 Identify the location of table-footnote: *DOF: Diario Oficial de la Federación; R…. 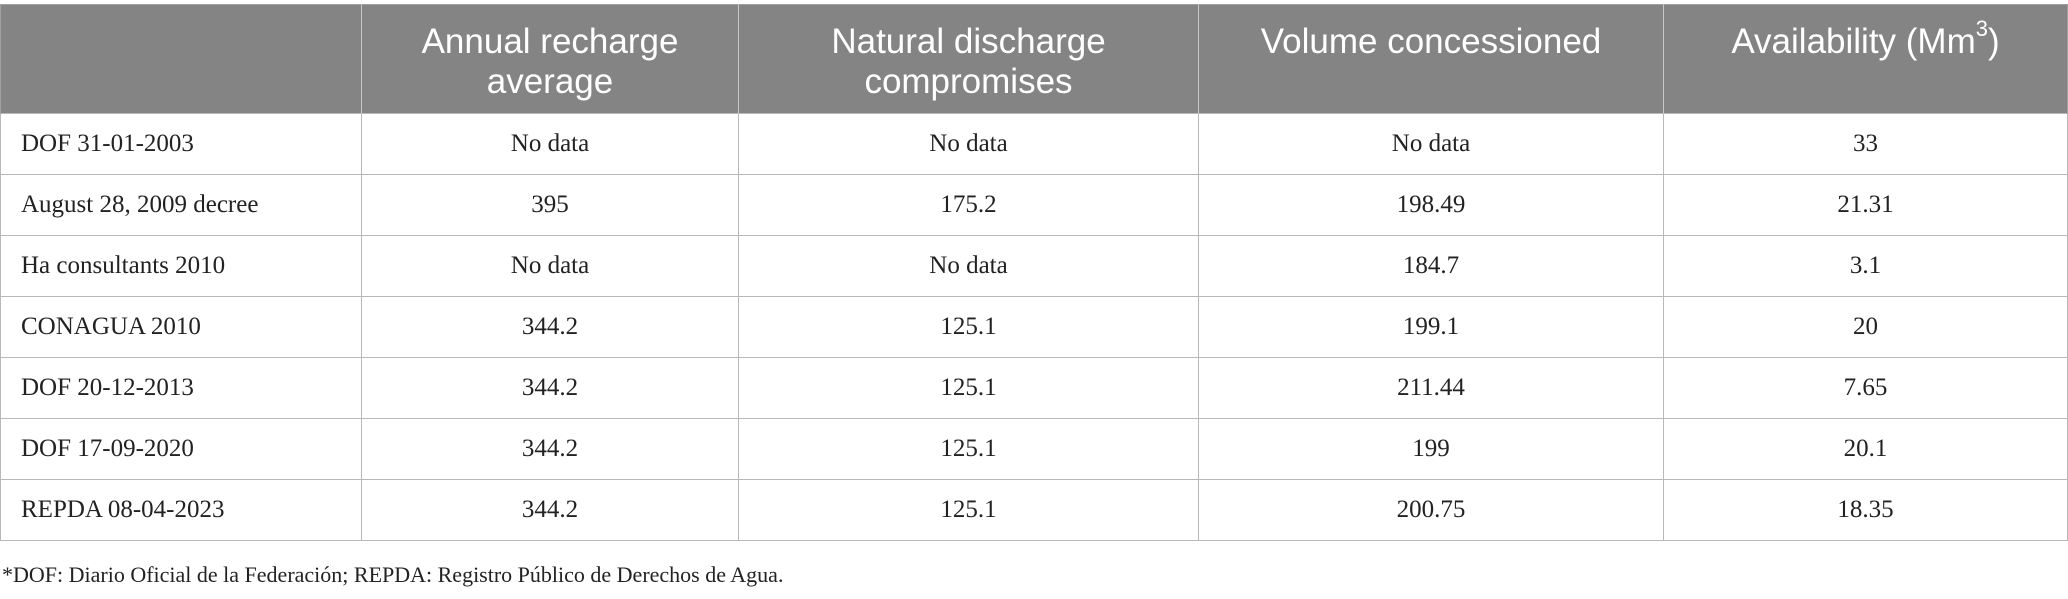
(393, 574).